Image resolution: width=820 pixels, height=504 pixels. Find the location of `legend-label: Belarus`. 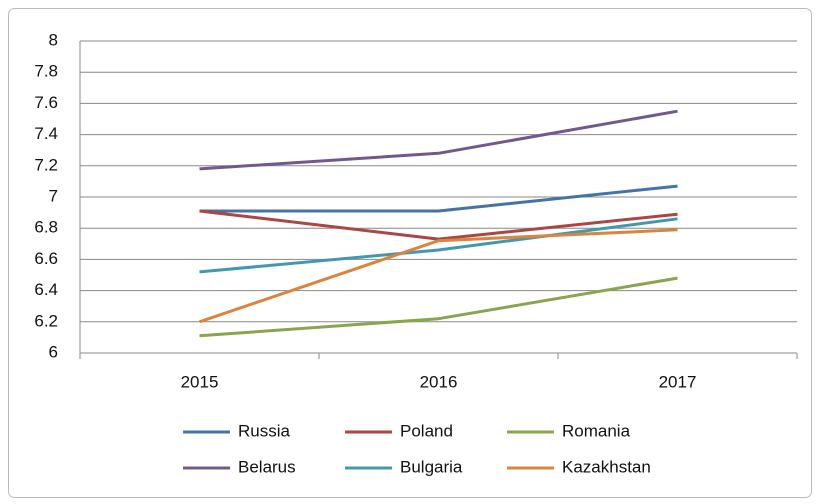

legend-label: Belarus is located at coordinates (267, 466).